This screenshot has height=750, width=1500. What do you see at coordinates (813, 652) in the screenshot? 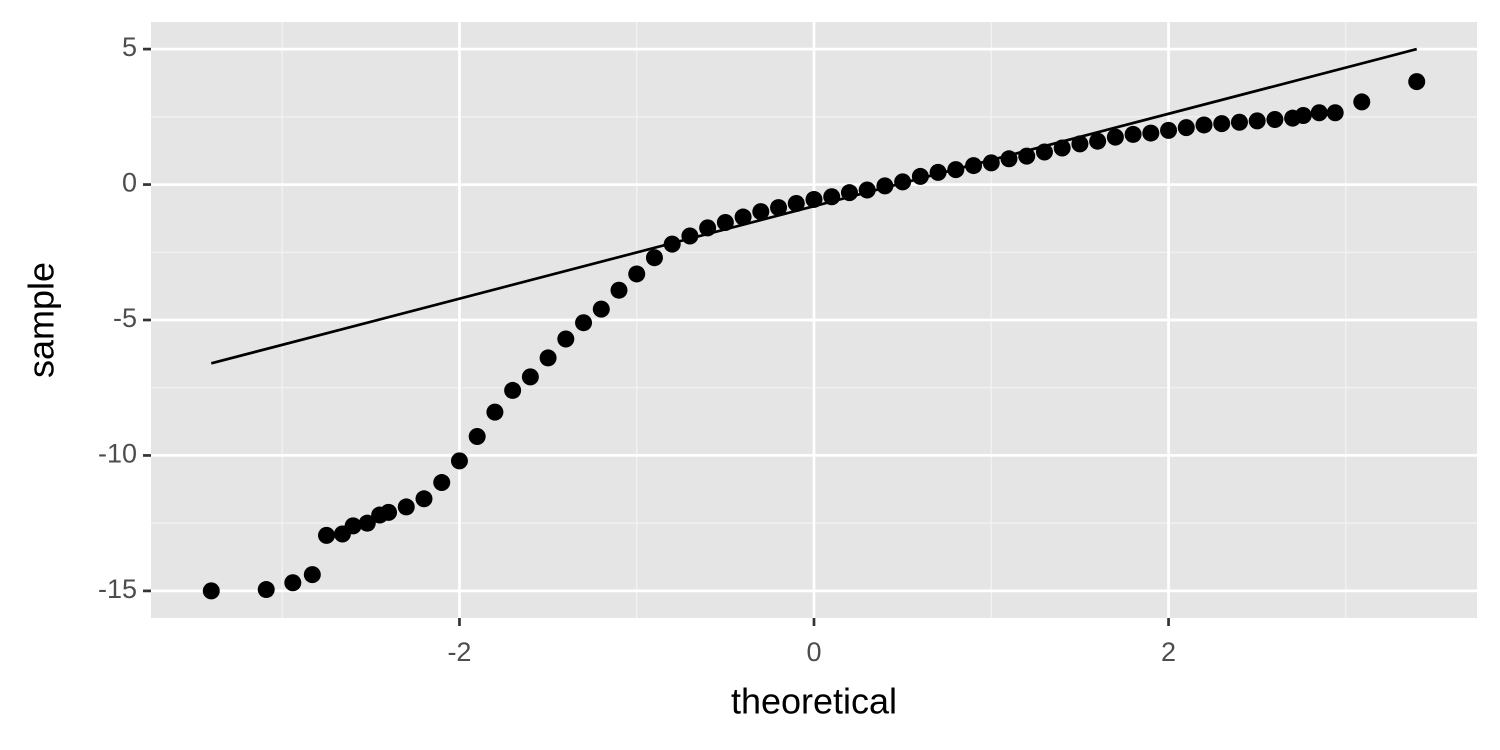
I see `x-tick-label: 0` at bounding box center [813, 652].